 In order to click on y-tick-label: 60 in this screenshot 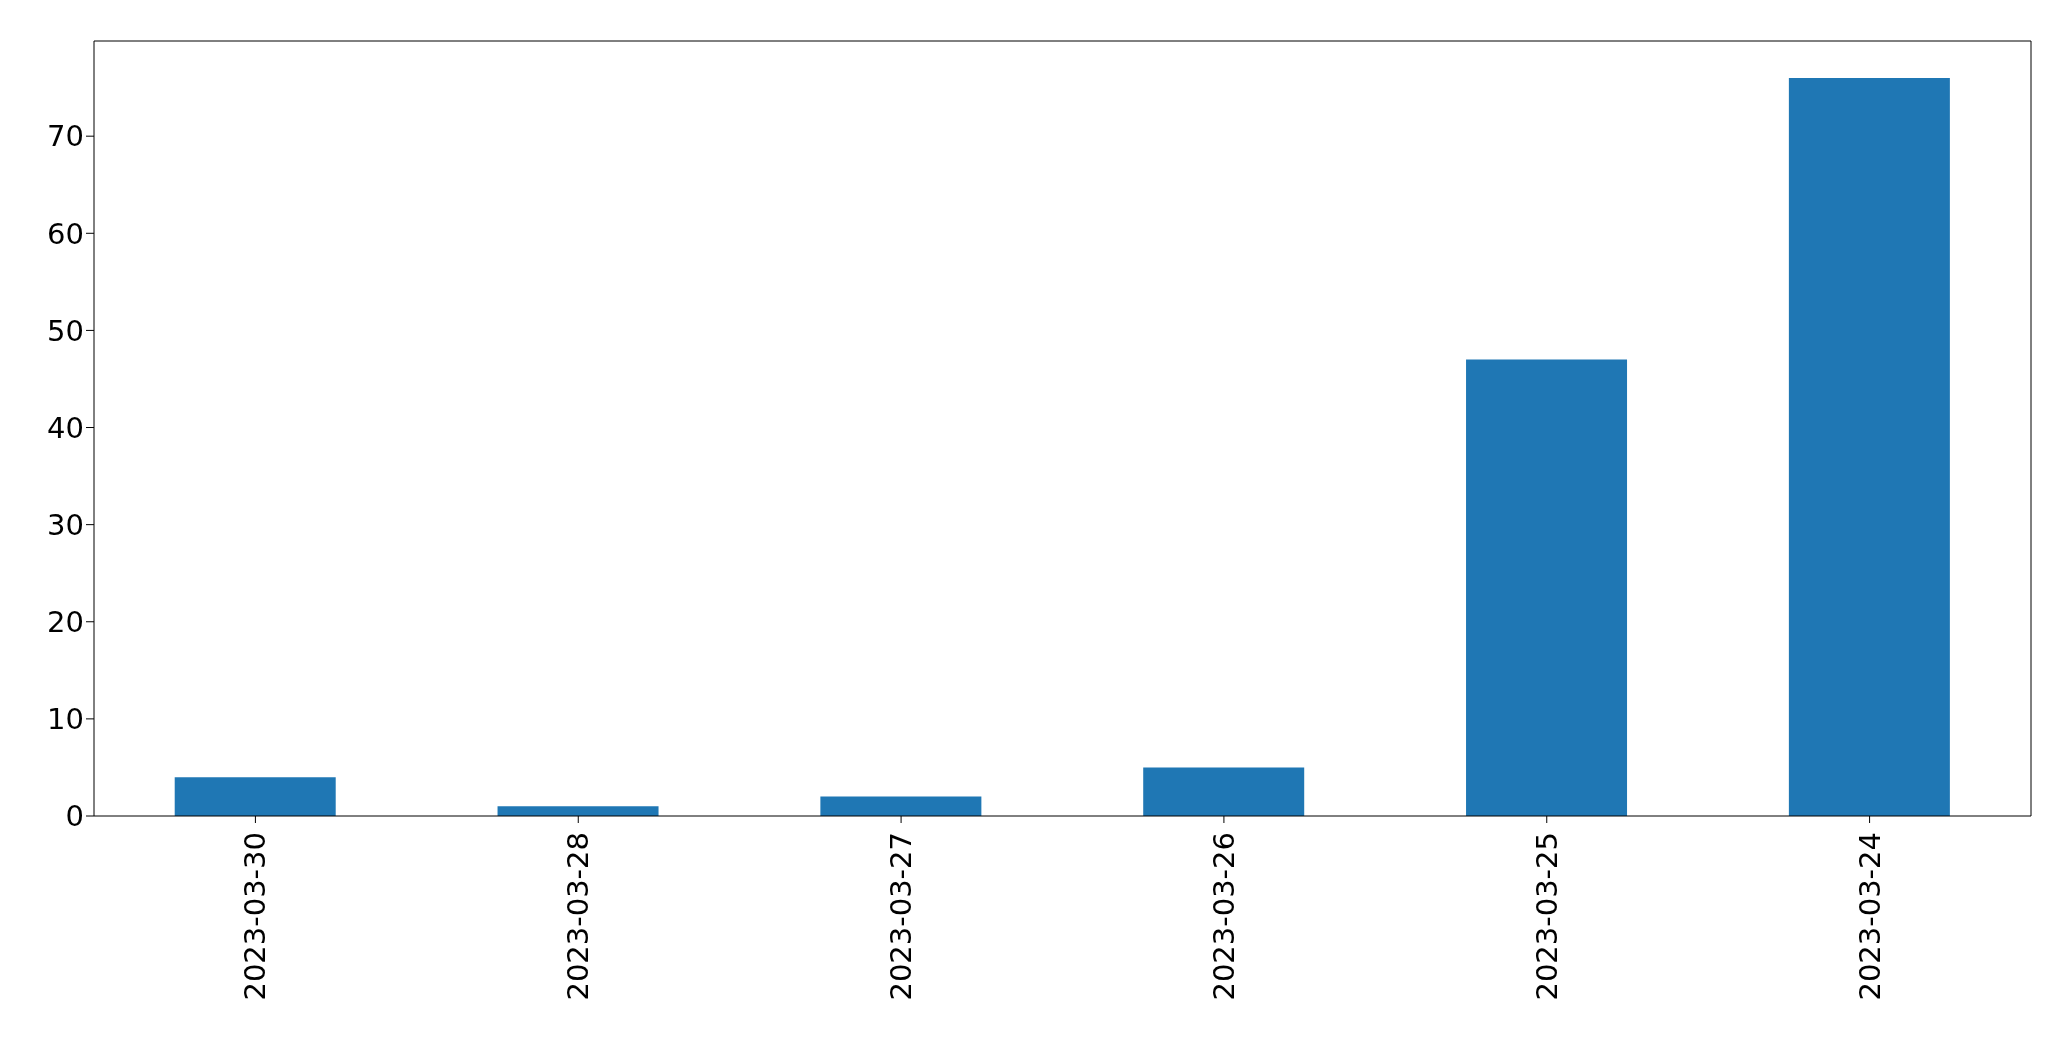, I will do `click(65, 233)`.